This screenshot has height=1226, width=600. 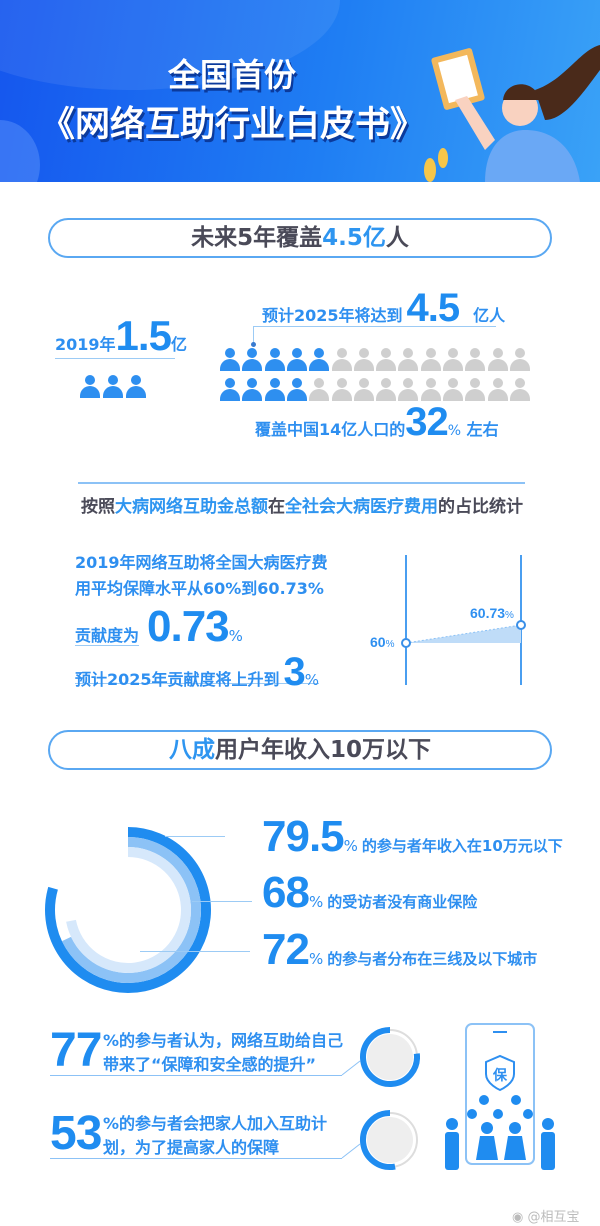 What do you see at coordinates (382, 642) in the screenshot?
I see `start-label: 60%` at bounding box center [382, 642].